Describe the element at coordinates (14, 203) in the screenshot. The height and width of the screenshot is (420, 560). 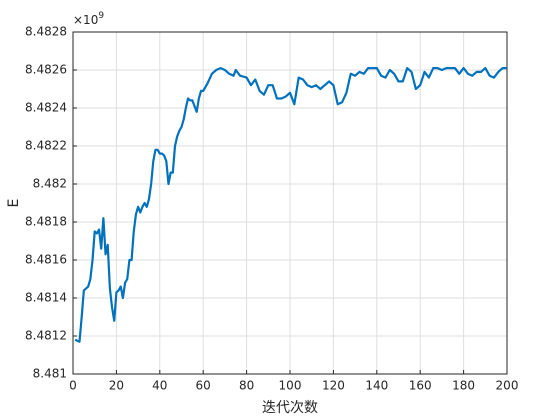
I see `y-axis-label: E` at that location.